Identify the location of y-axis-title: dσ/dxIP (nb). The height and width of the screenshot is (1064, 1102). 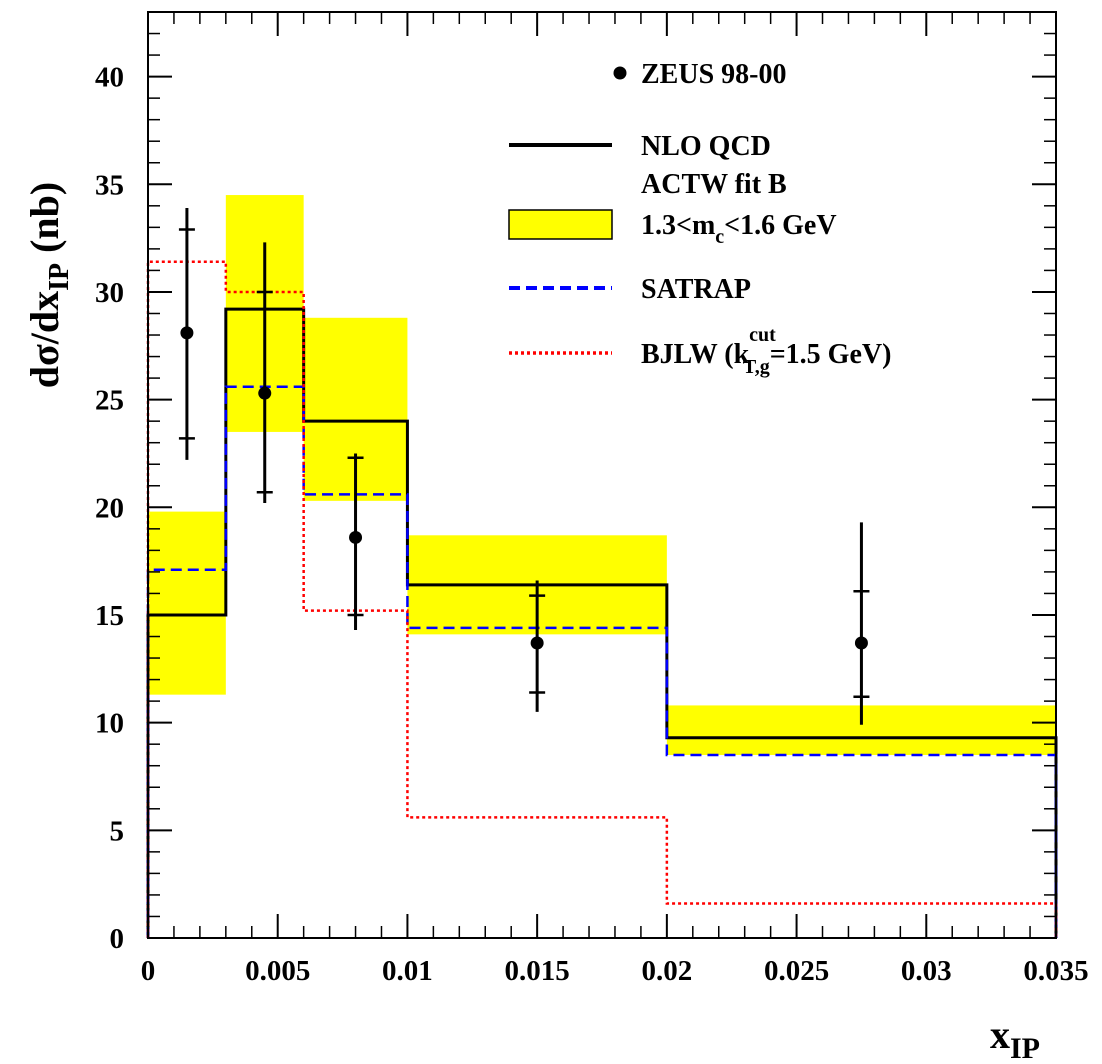
(48, 285).